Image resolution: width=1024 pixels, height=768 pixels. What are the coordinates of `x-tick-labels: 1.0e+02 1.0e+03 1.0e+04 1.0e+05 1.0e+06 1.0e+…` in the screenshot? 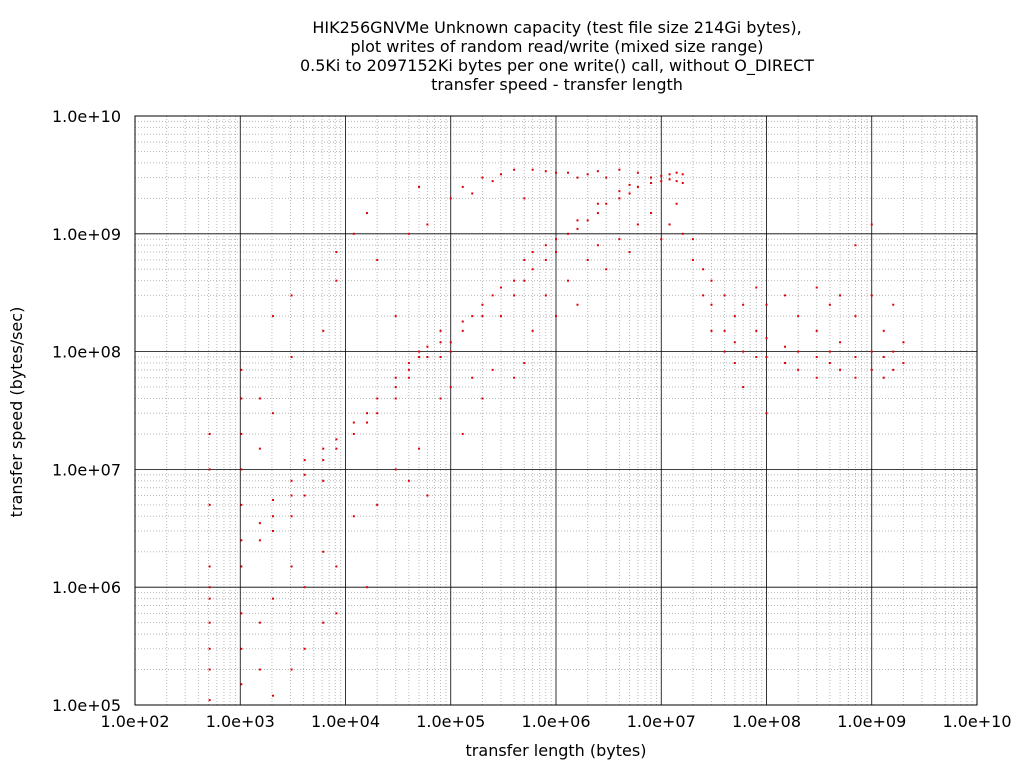 It's located at (555, 721).